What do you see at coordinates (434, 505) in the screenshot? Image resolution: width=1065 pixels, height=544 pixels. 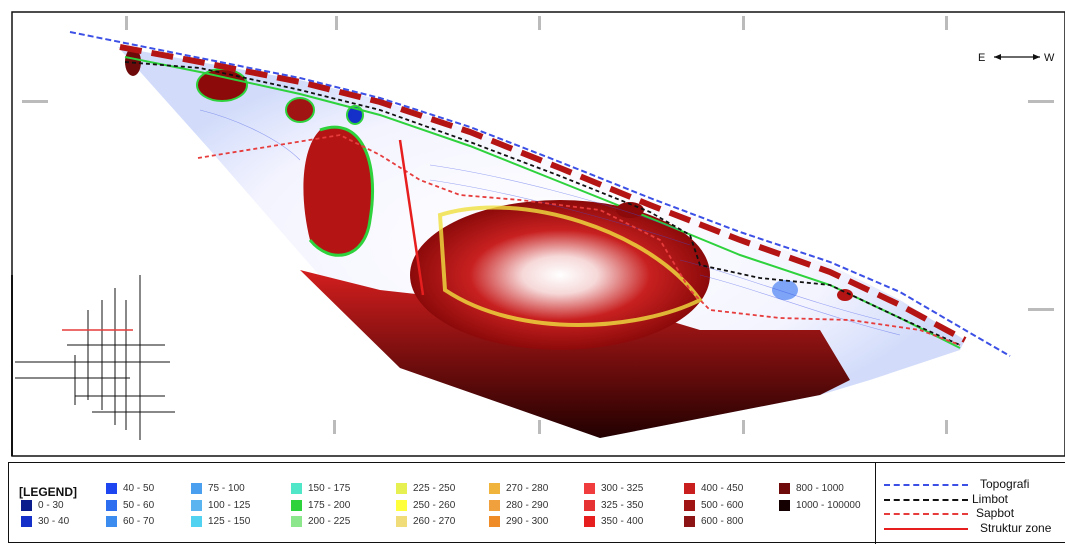 I see `legend-class-label: 250 - 260` at bounding box center [434, 505].